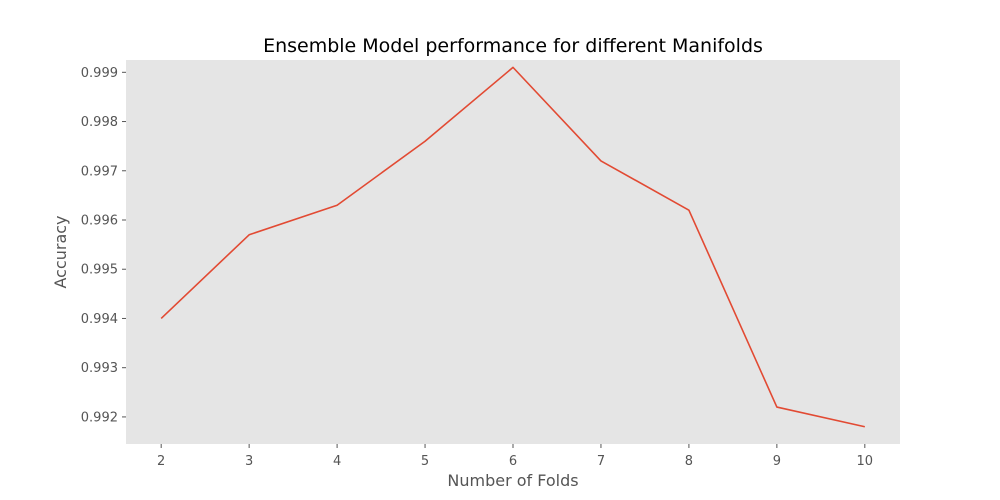 This screenshot has height=500, width=1000. I want to click on x-axis: 2 3 4 5 6 7 8 9 10, so click(515, 456).